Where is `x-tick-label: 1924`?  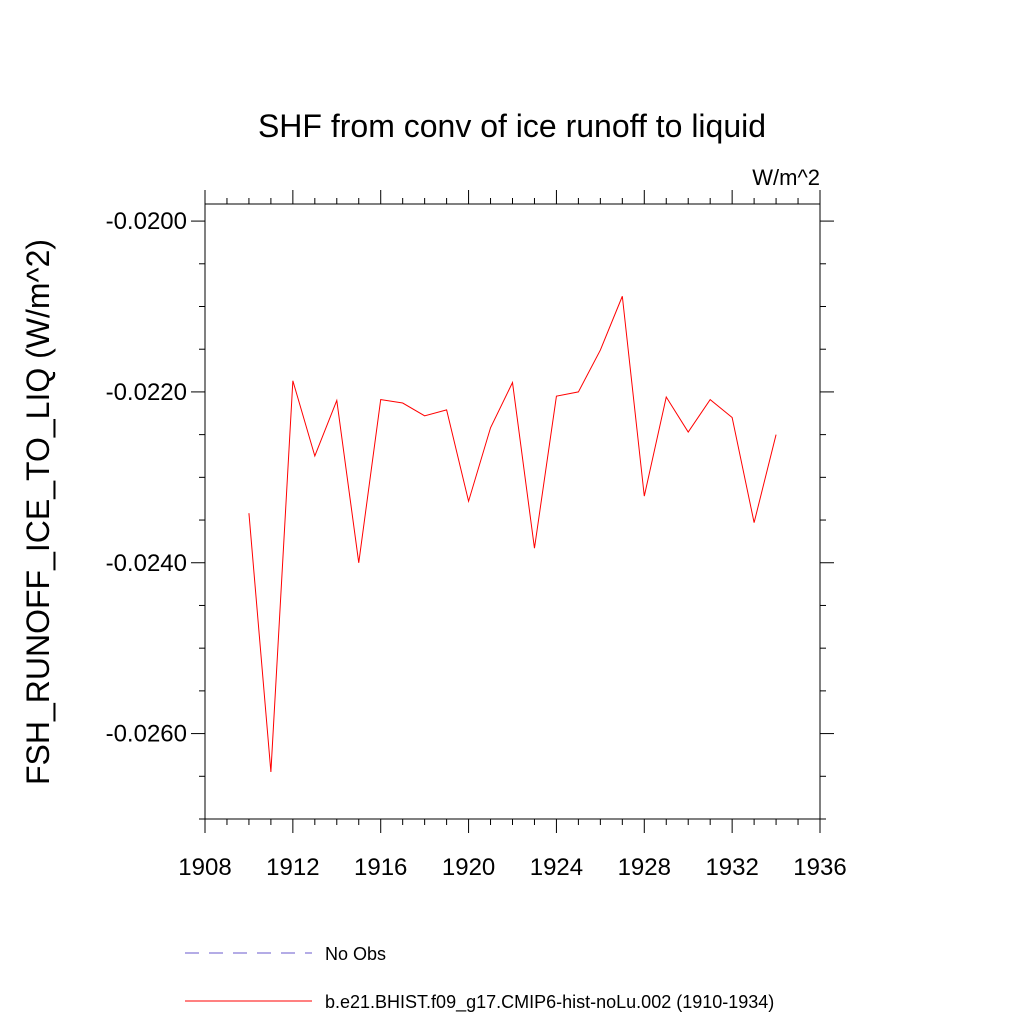 x-tick-label: 1924 is located at coordinates (556, 867).